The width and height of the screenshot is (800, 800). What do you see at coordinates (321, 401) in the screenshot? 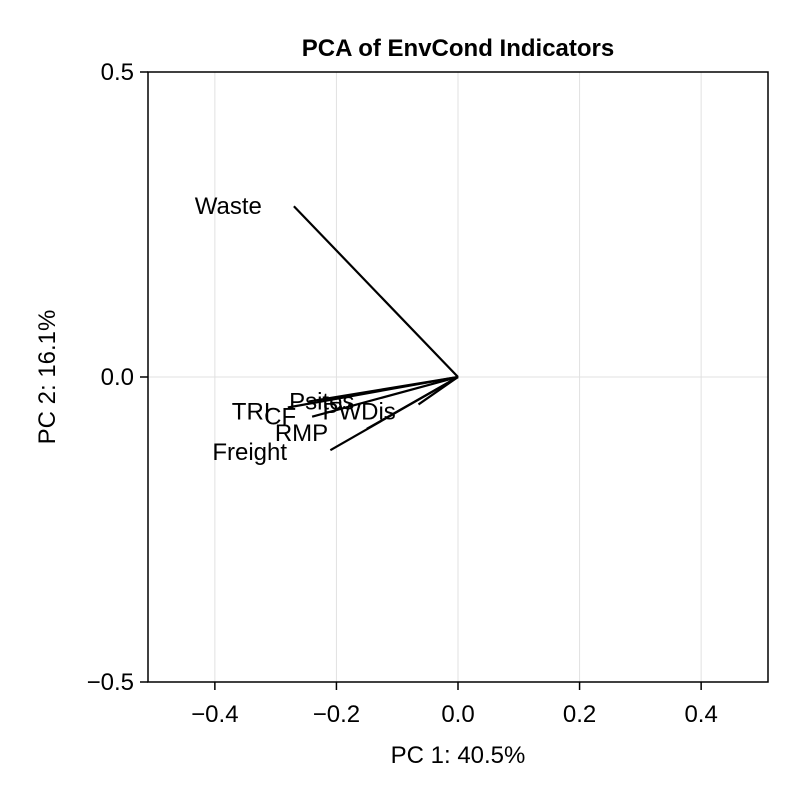
I see `vector-label-psites: Psites` at bounding box center [321, 401].